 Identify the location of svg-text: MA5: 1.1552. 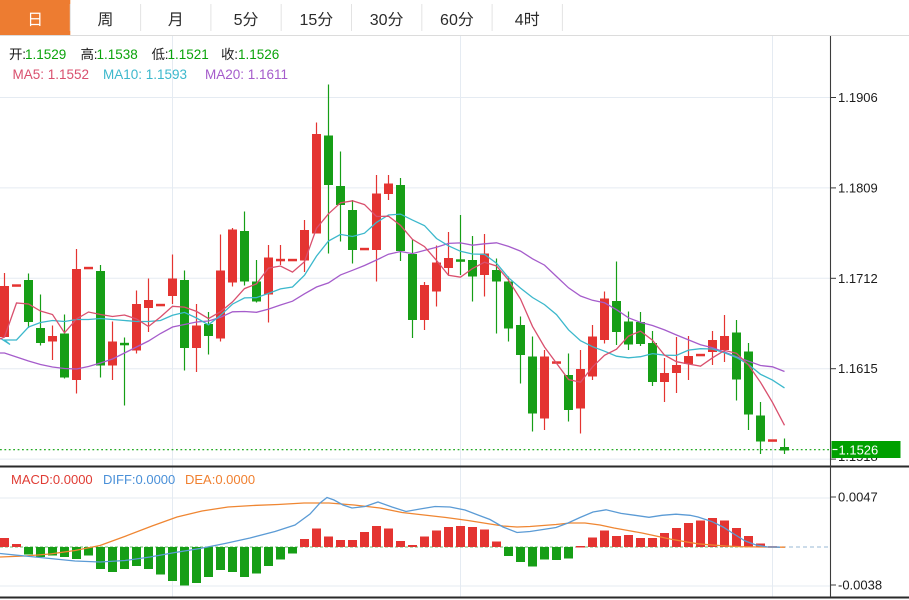
(51, 74).